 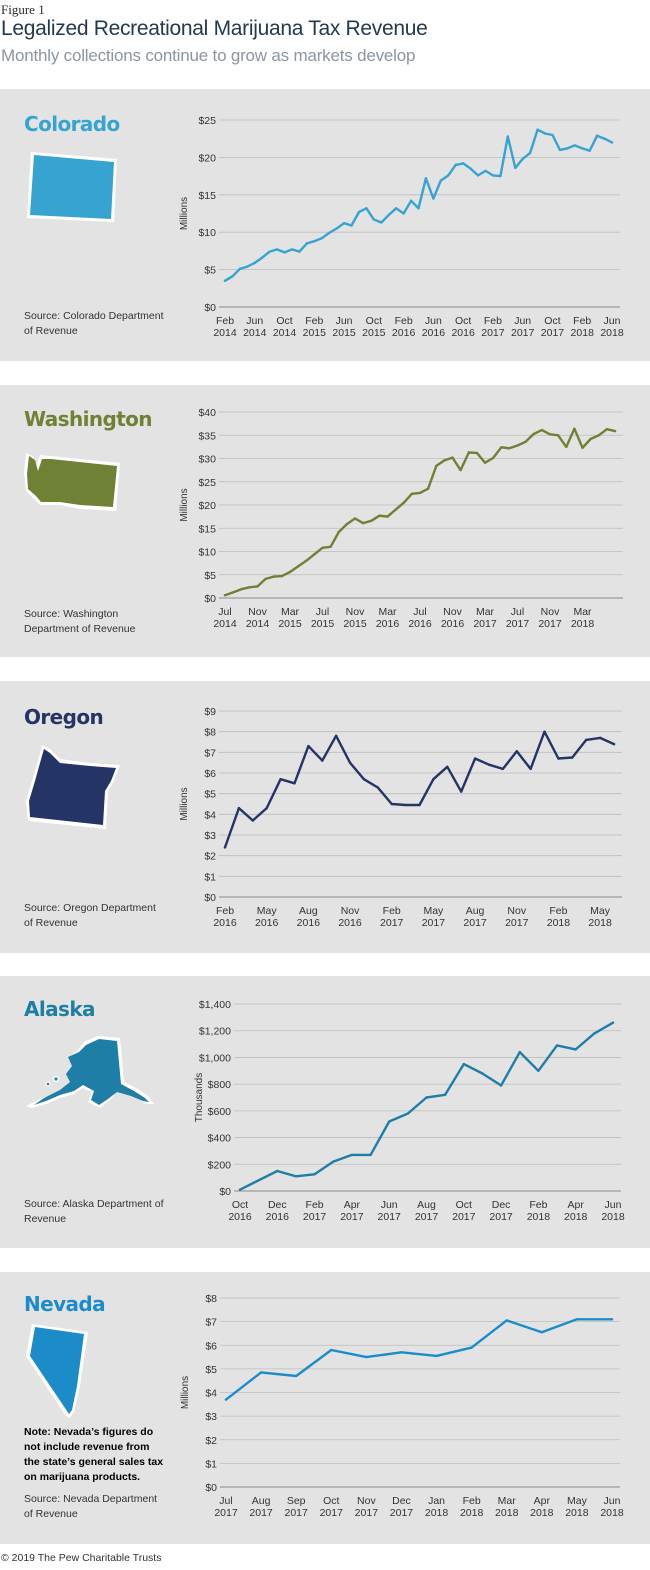 What do you see at coordinates (225, 1501) in the screenshot?
I see `x-tick-label: Jul` at bounding box center [225, 1501].